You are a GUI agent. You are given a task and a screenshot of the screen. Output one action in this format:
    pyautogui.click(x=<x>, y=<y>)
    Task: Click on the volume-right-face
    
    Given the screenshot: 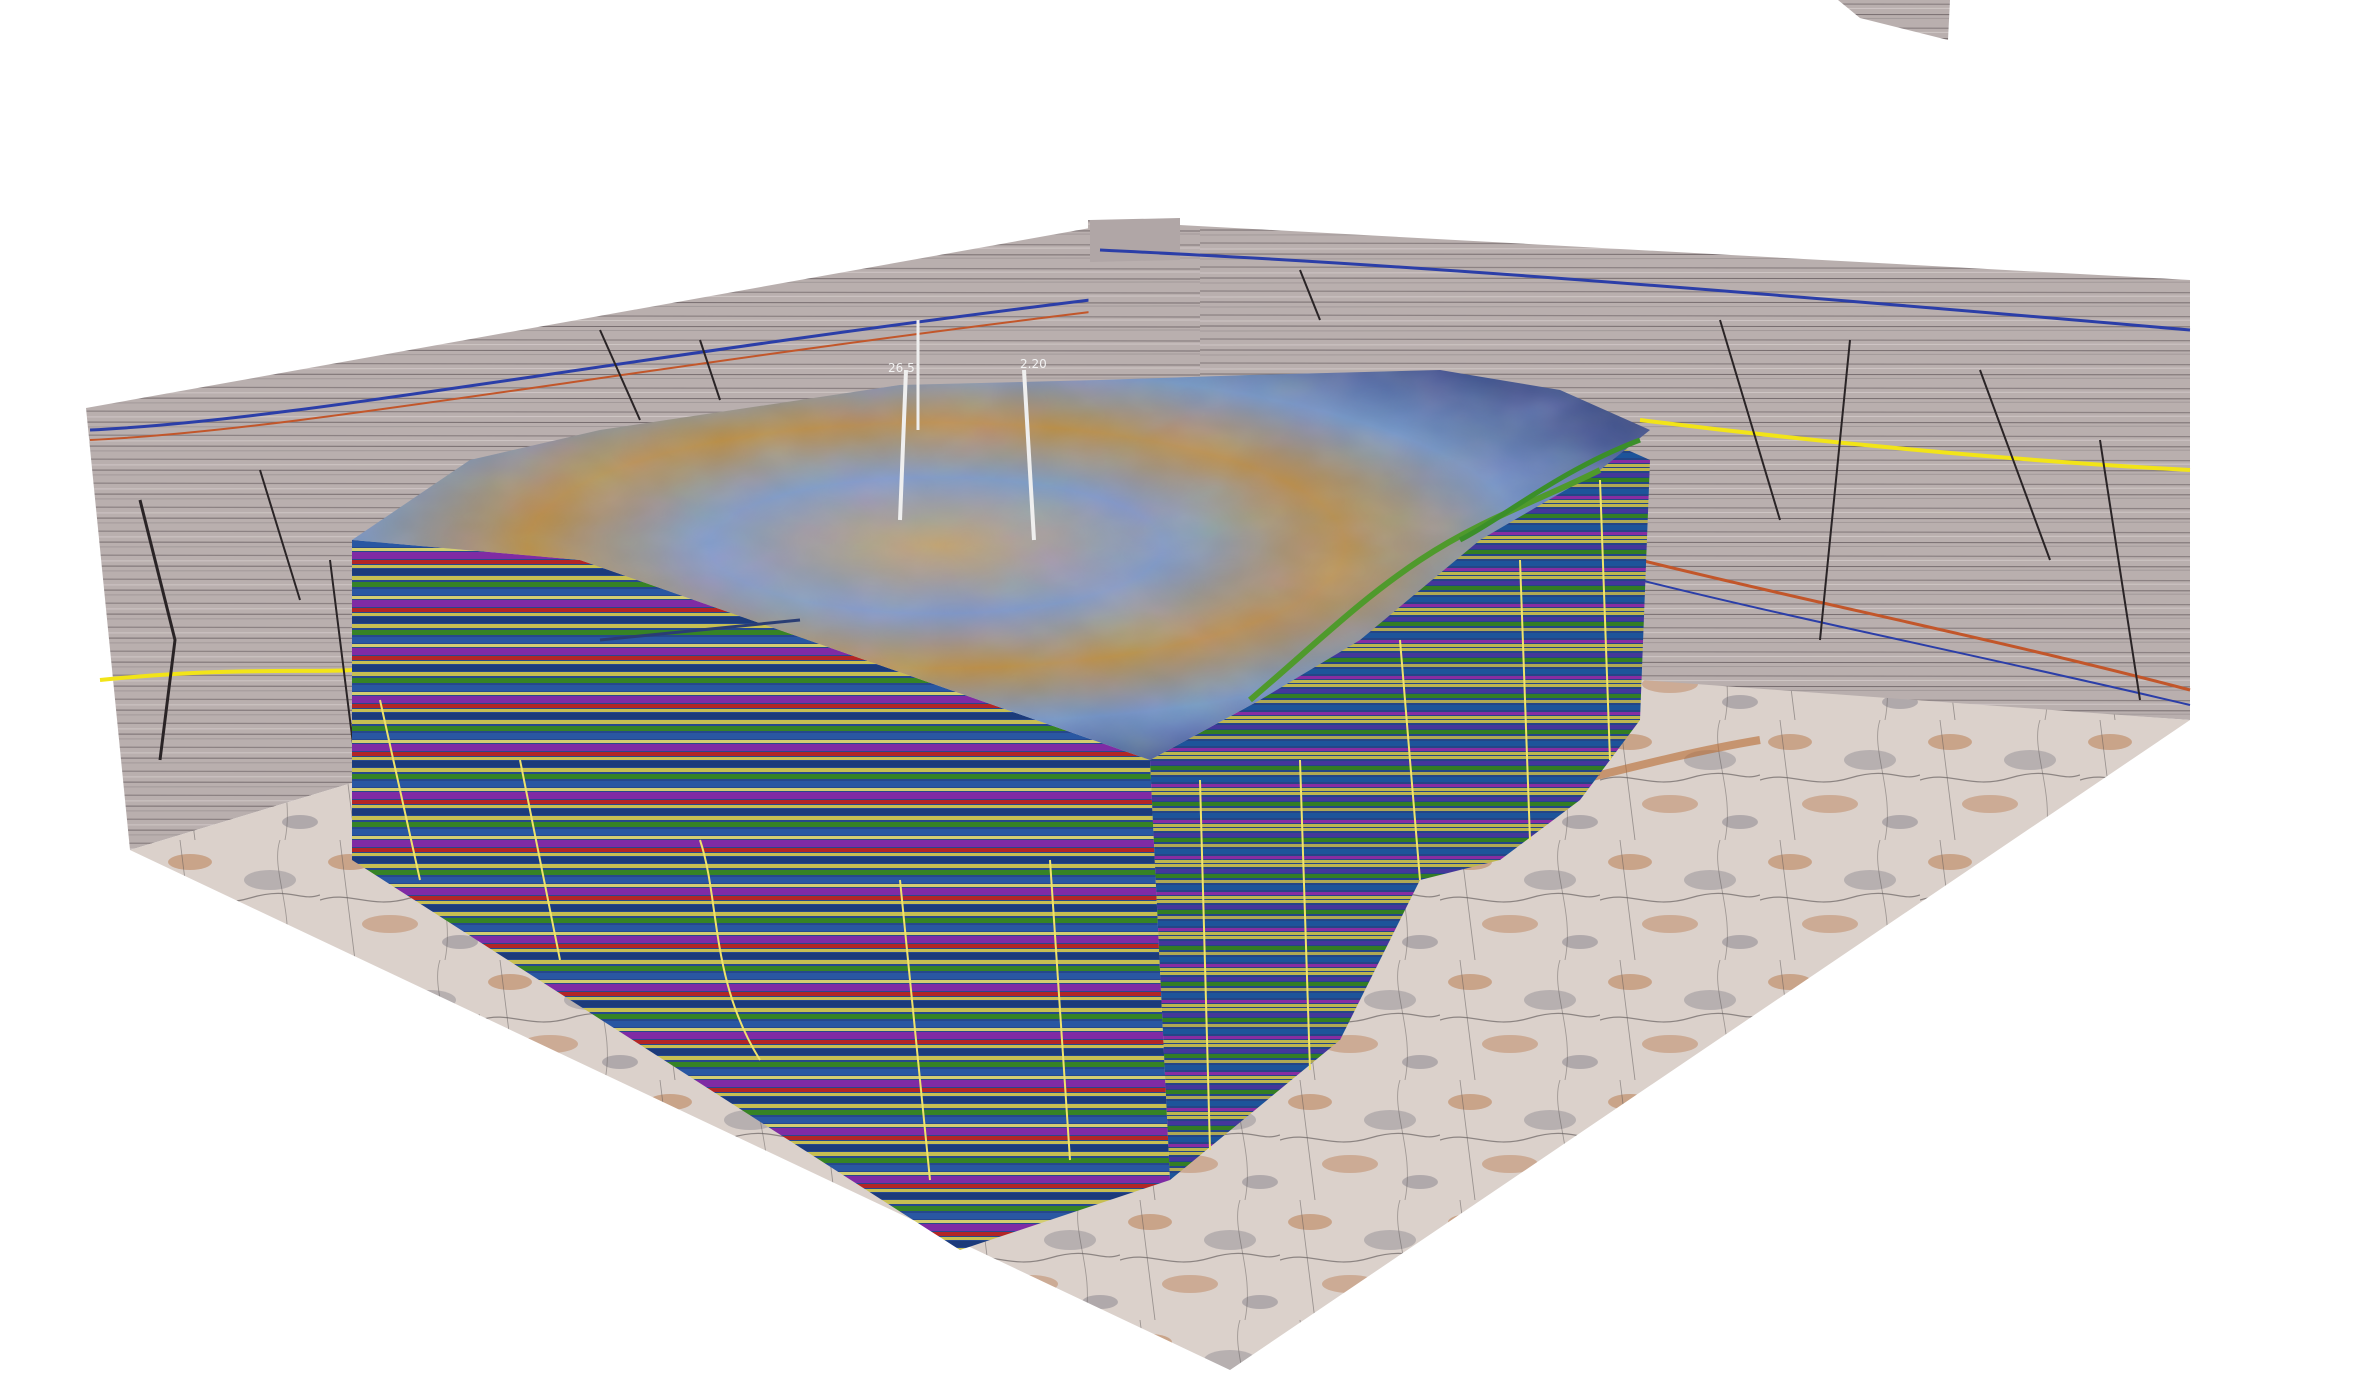 What is the action you would take?
    pyautogui.click(x=1400, y=800)
    